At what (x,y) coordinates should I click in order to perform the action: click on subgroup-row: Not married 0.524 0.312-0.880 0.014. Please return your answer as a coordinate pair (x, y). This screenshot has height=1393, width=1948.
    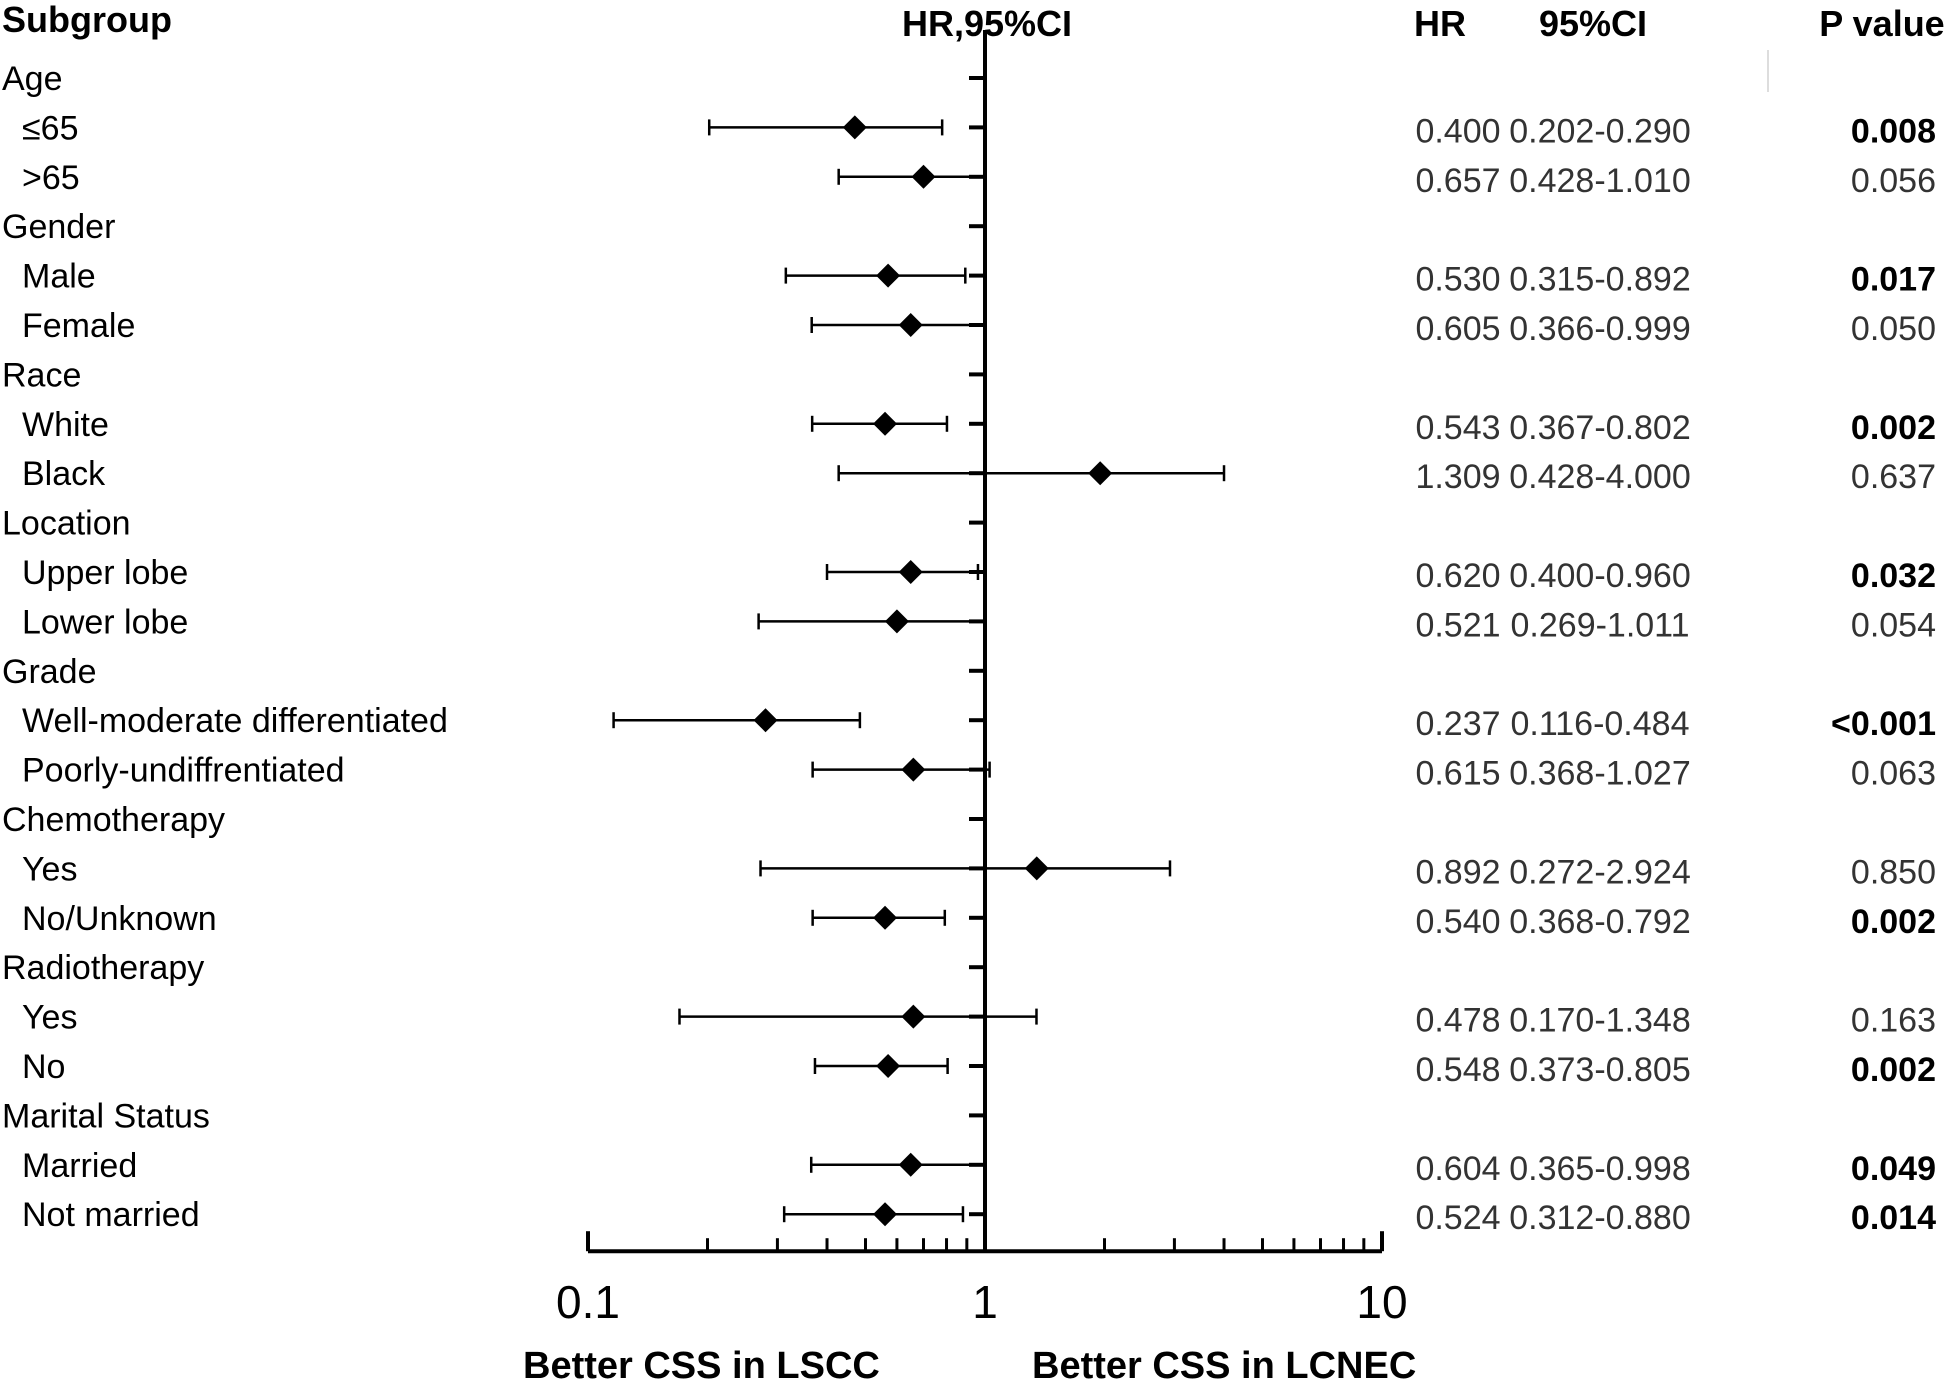
    Looking at the image, I should click on (979, 1216).